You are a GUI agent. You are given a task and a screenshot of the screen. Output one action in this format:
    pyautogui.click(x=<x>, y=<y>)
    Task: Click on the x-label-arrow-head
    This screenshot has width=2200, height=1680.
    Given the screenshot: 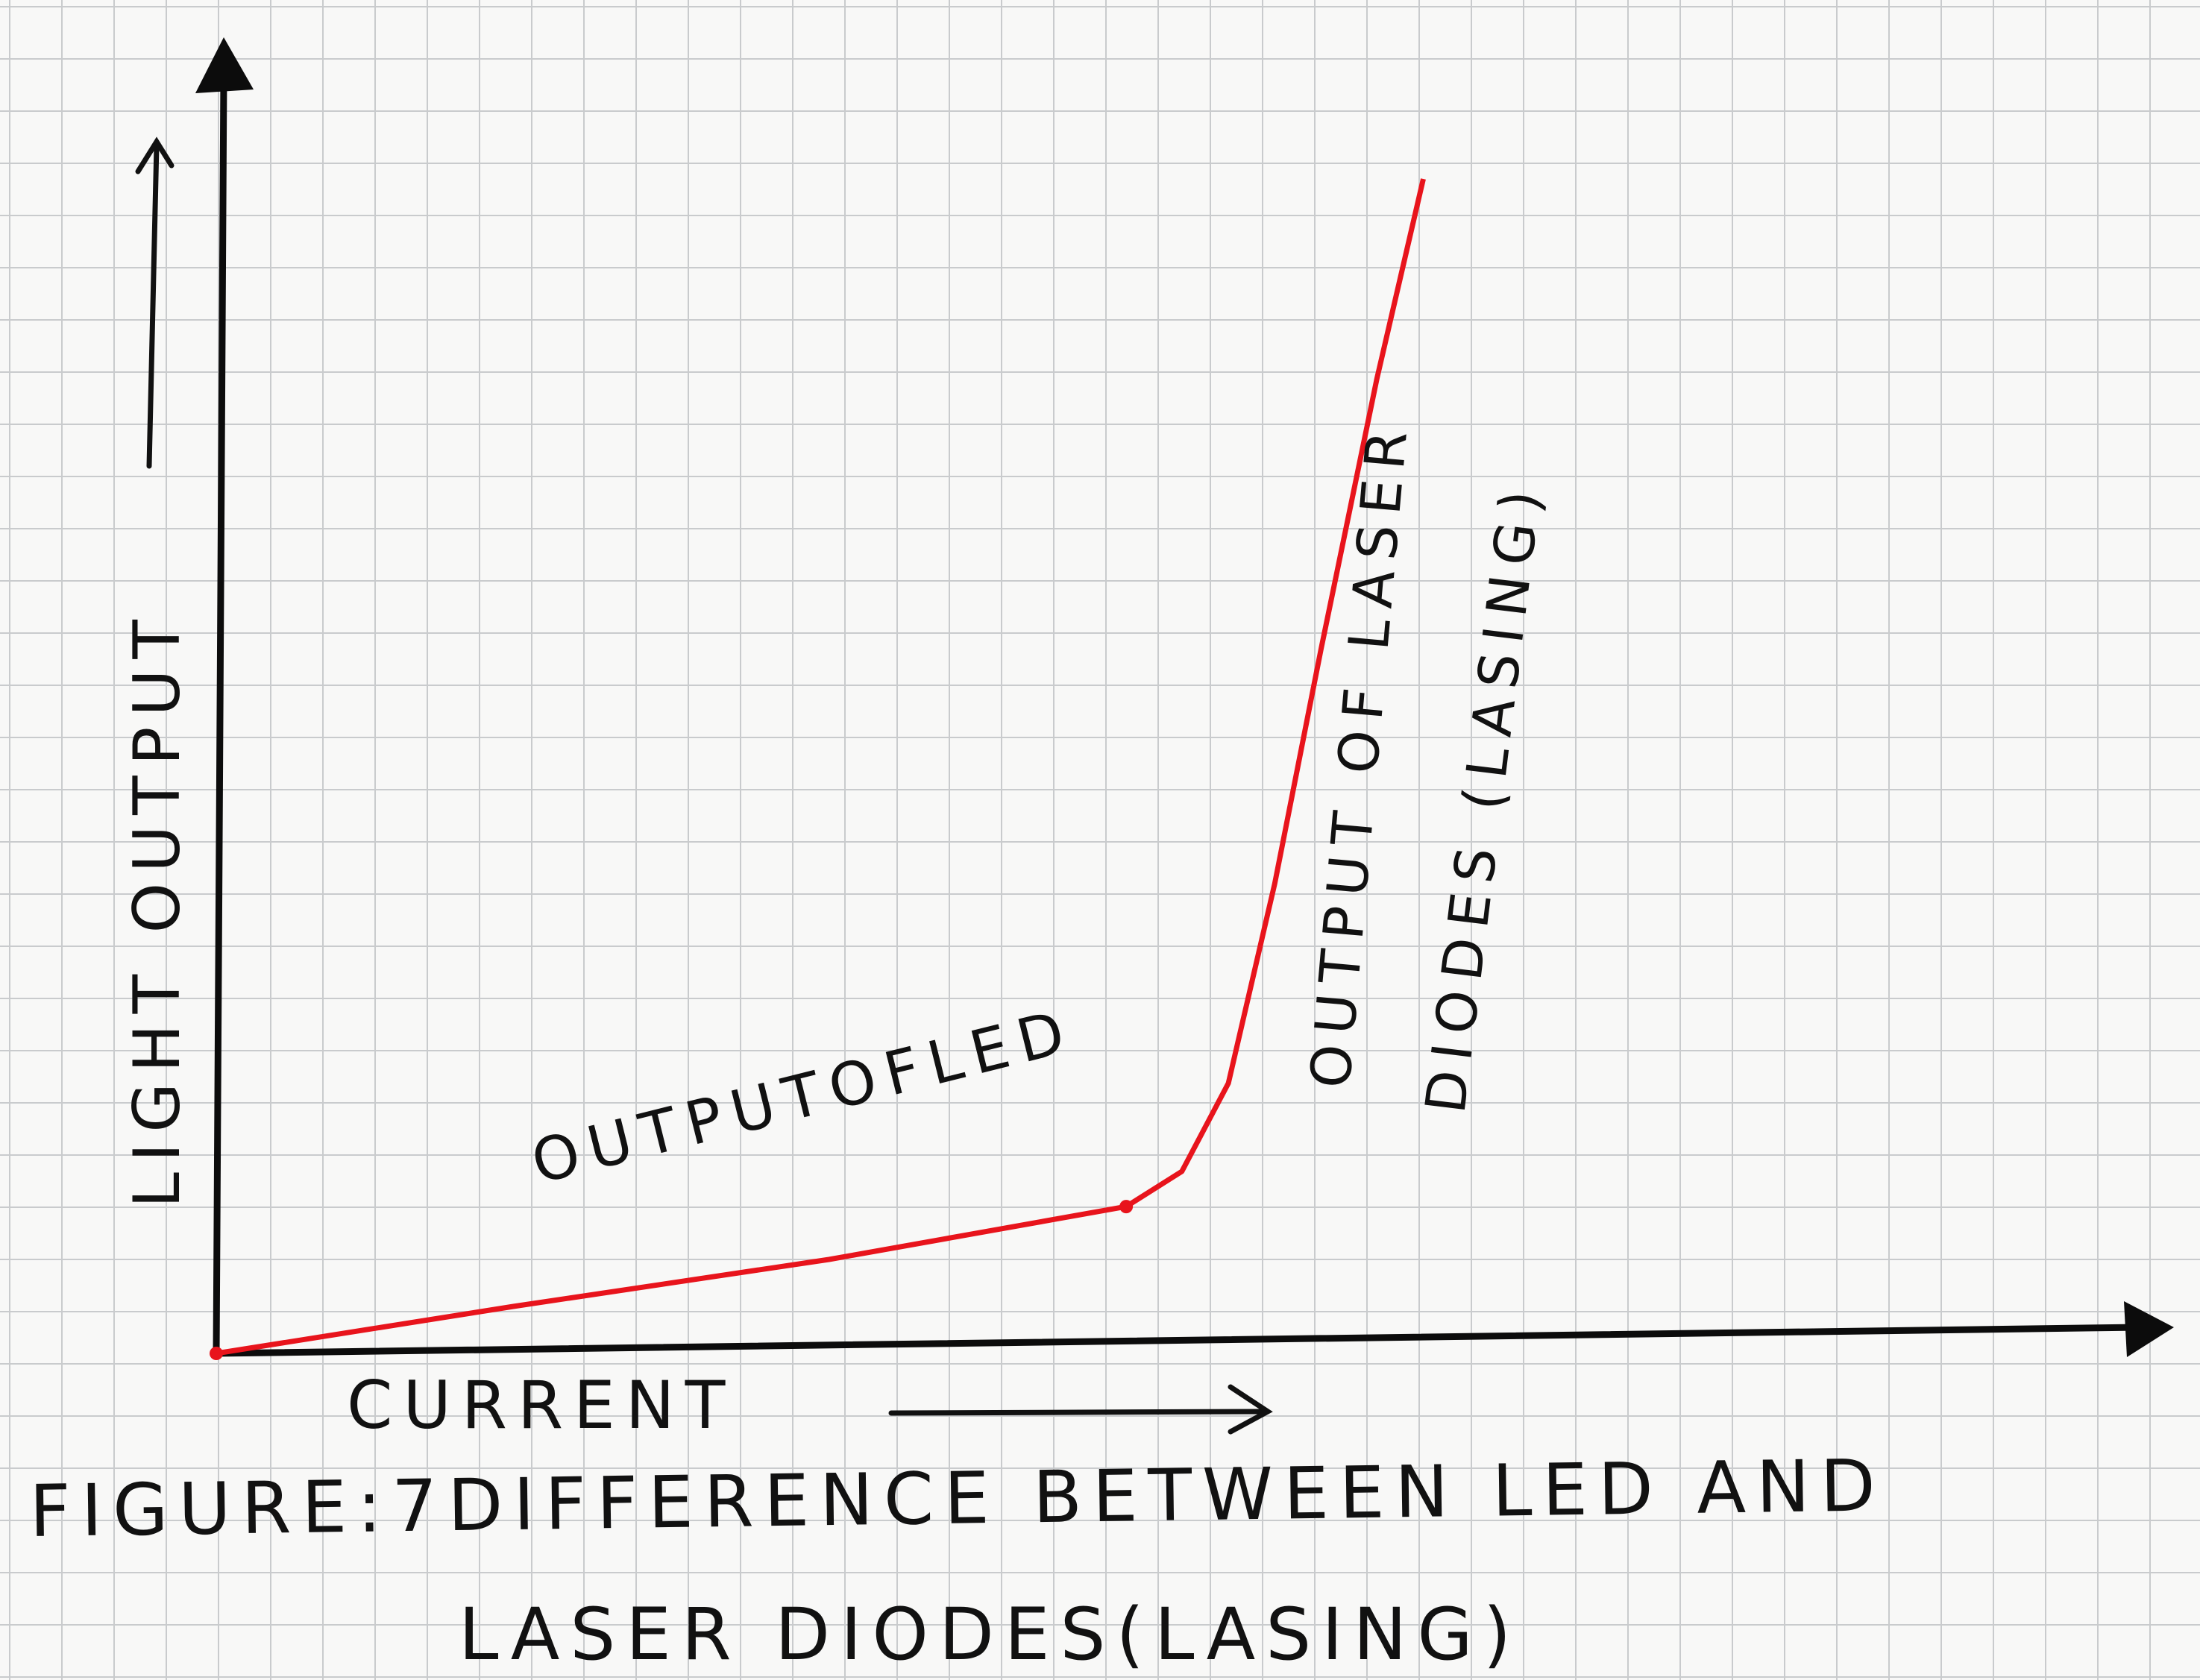 What is the action you would take?
    pyautogui.click(x=1250, y=1409)
    